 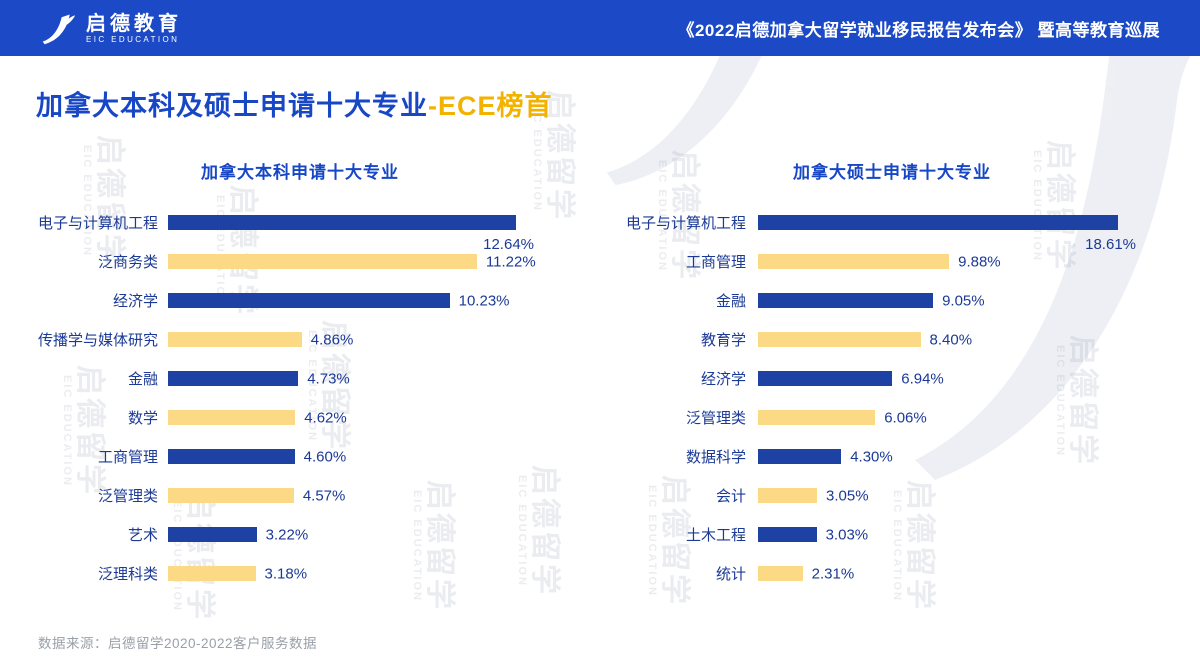 What do you see at coordinates (510, 261) in the screenshot?
I see `value-label: 11.22%` at bounding box center [510, 261].